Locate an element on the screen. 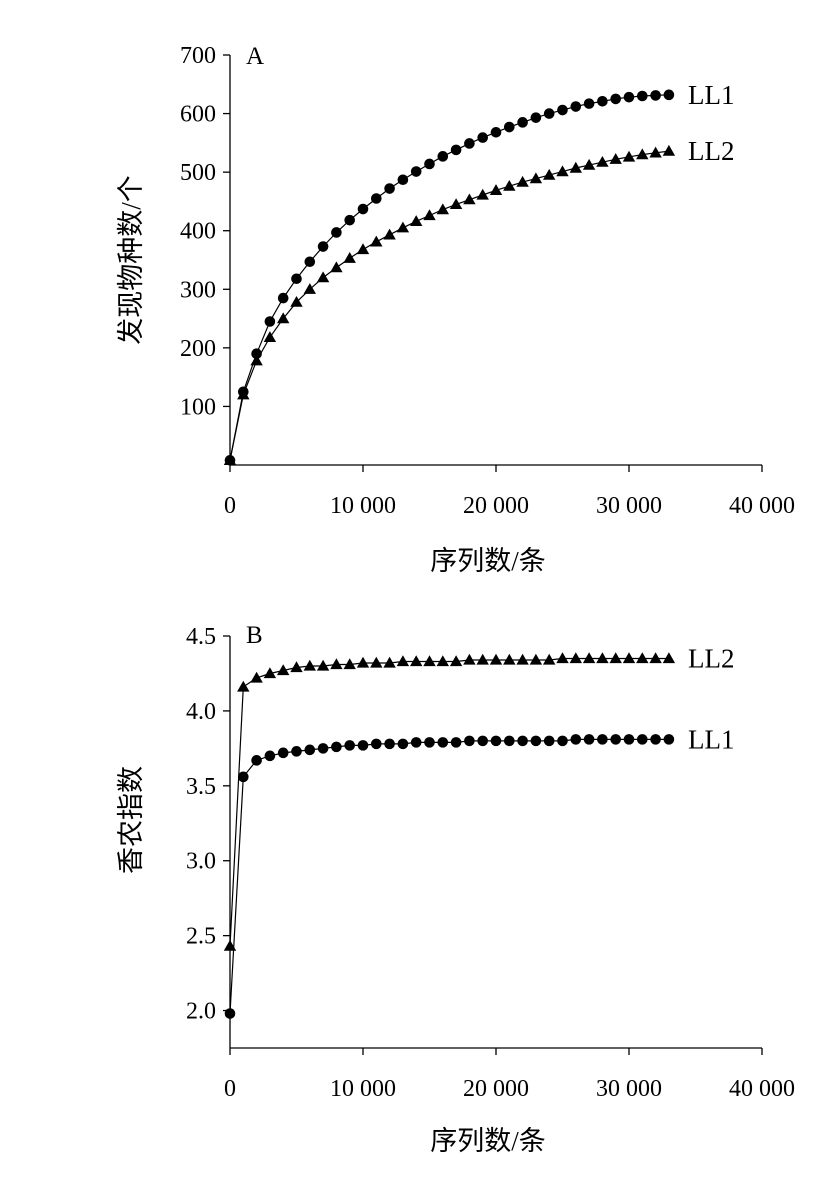  panel-b-ll2-label: LL2 is located at coordinates (711, 658).